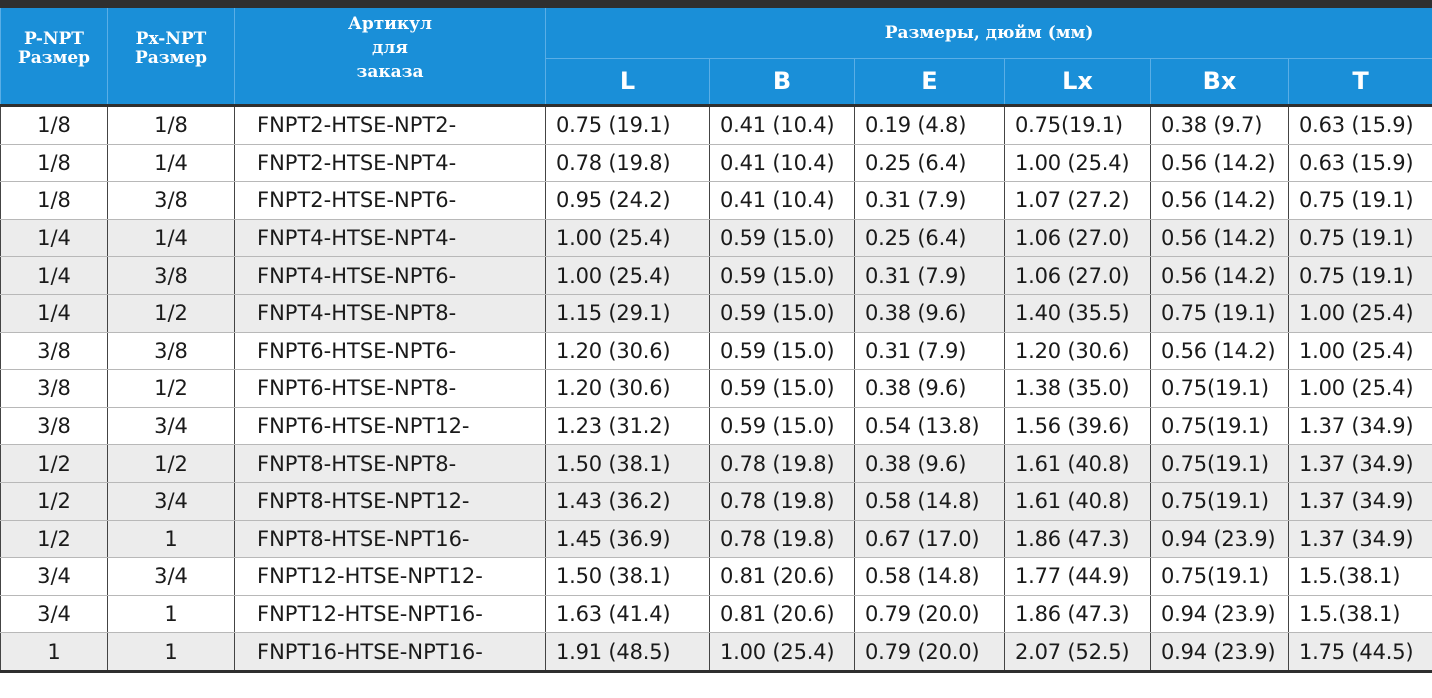 The image size is (1432, 698). Describe the element at coordinates (1359, 652) in the screenshot. I see `cell-t: 1.75 (44.5)` at that location.